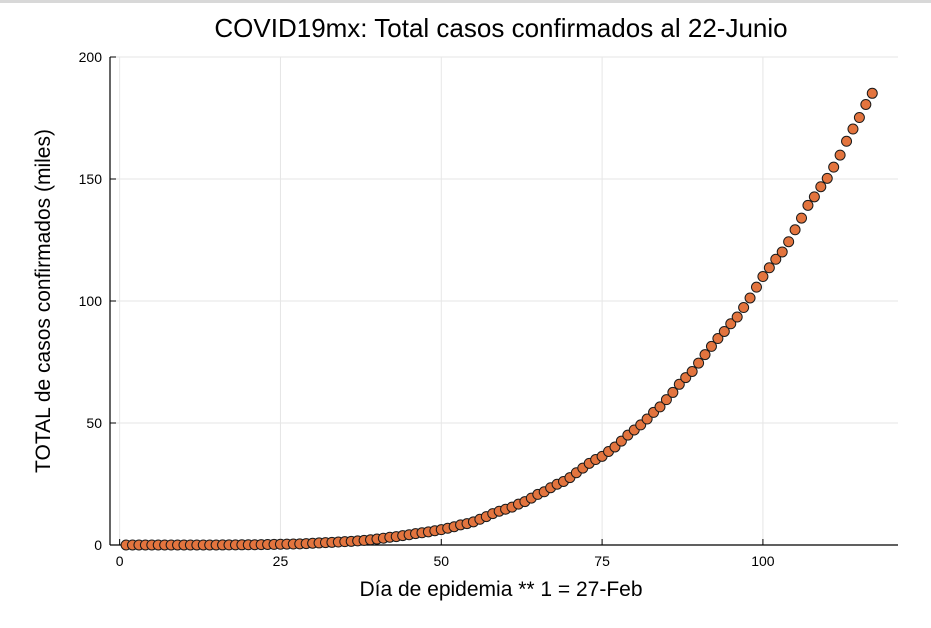 The height and width of the screenshot is (628, 931). What do you see at coordinates (91, 179) in the screenshot?
I see `y-tick-label: 150` at bounding box center [91, 179].